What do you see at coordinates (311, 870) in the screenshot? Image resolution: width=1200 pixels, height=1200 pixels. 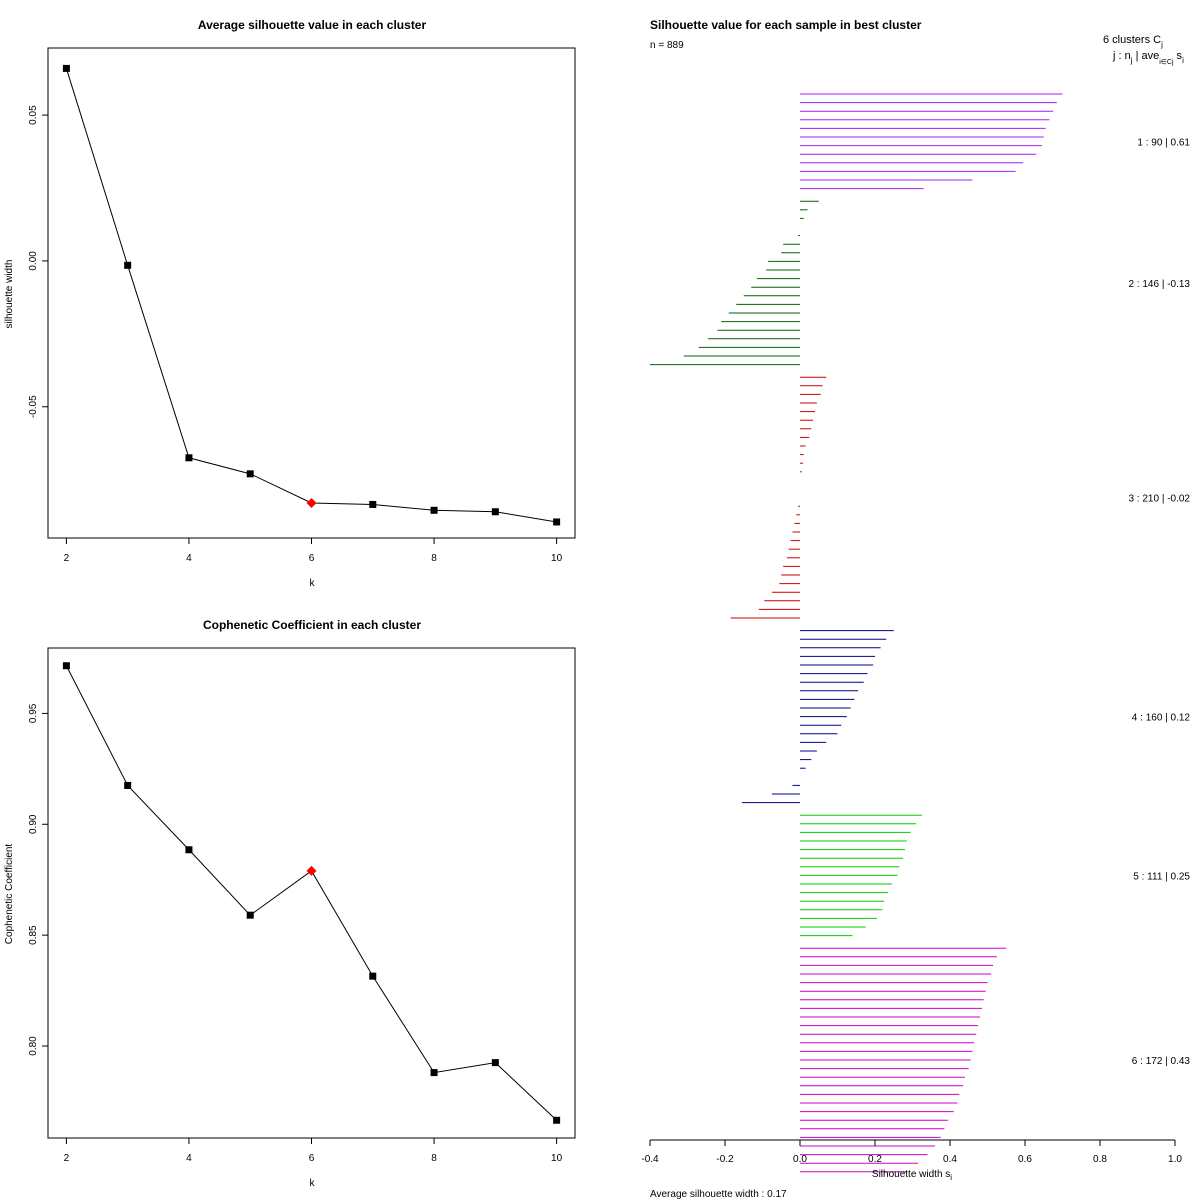 I see `cophenetic-point-highlight` at bounding box center [311, 870].